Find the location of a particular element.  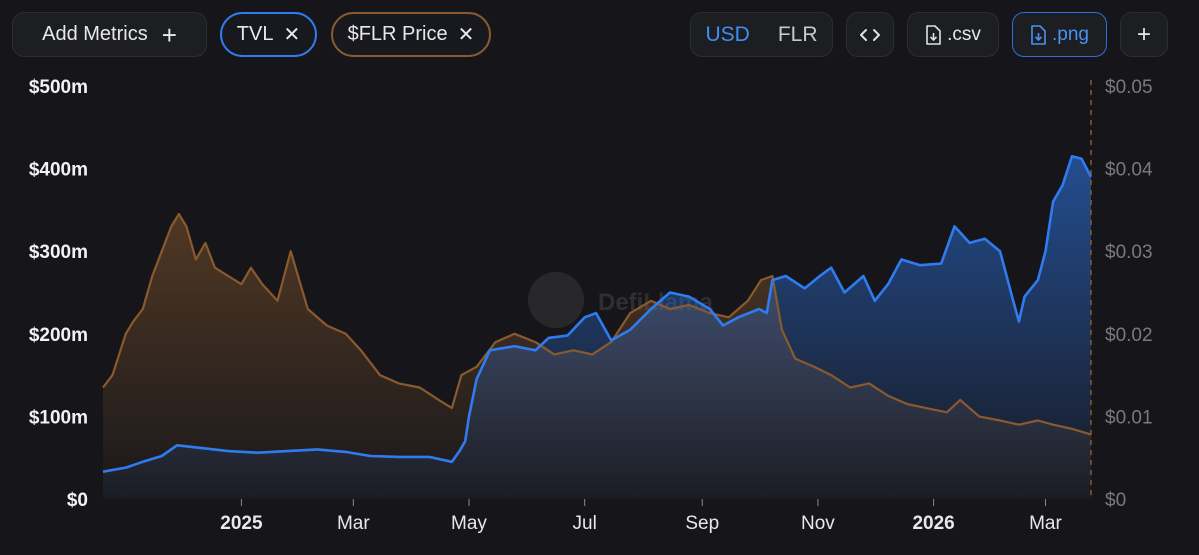

x-tick-label: Jul is located at coordinates (585, 523).